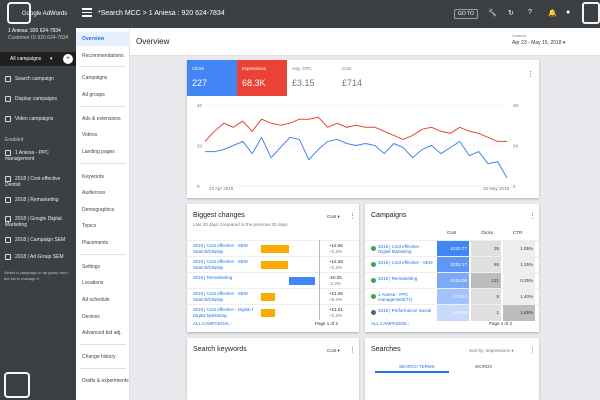 This screenshot has width=600, height=400. What do you see at coordinates (568, 12) in the screenshot?
I see `account-icon: ●` at bounding box center [568, 12].